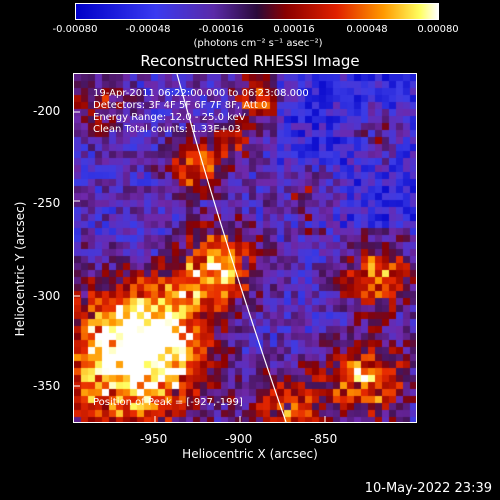 The image size is (500, 500). I want to click on colorbar-tick-label: 0.00080, so click(438, 29).